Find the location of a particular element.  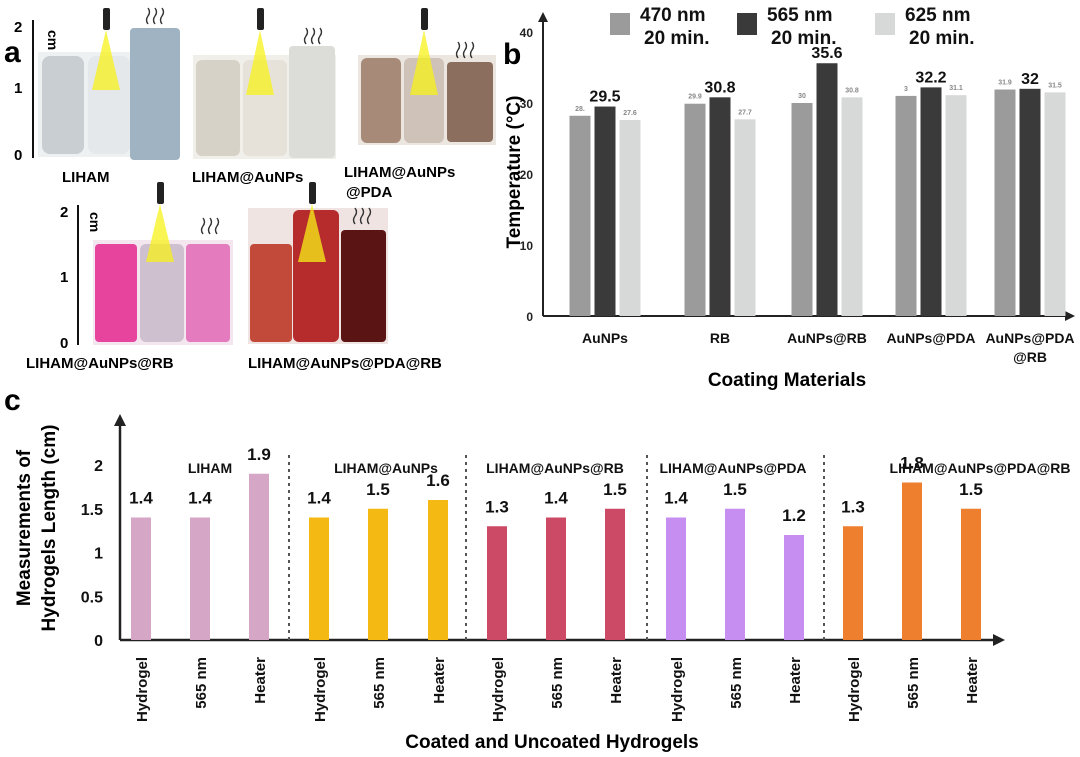

chart-c-group-title: LIHAM@AuNPs@RB is located at coordinates (555, 468).